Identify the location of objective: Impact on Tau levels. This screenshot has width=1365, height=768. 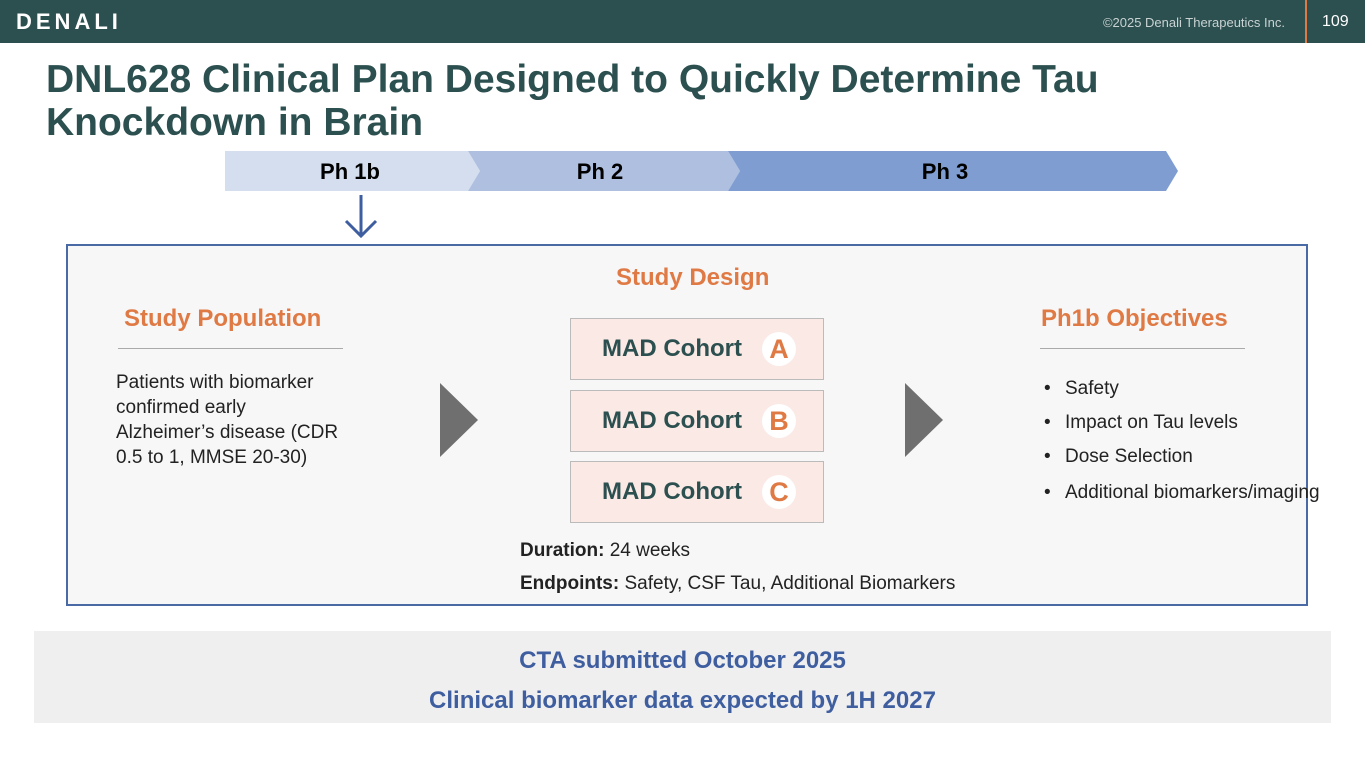
(1180, 423).